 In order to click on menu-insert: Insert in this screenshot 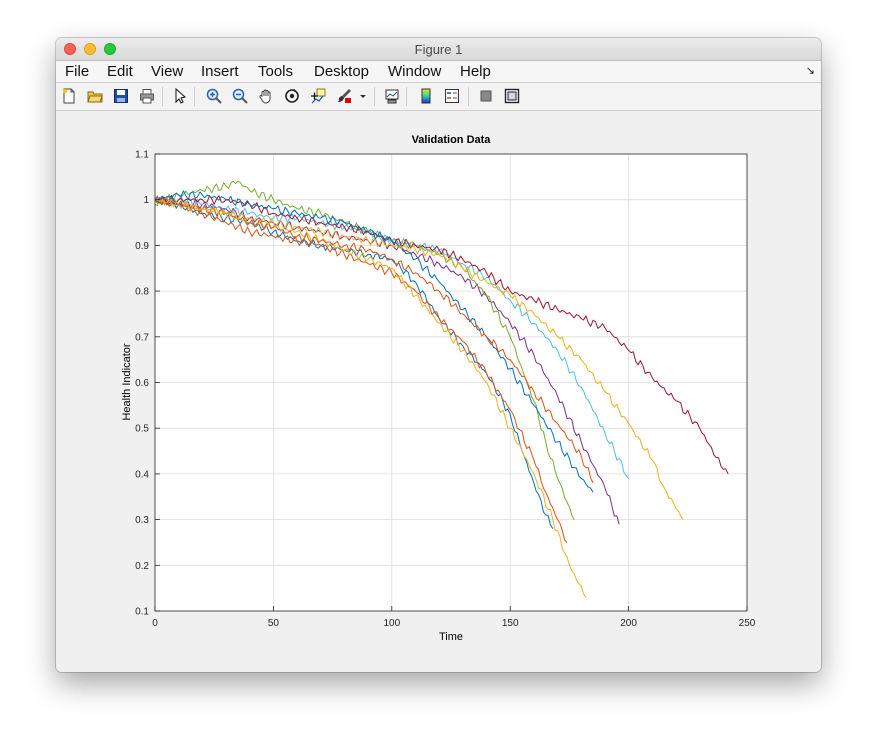, I will do `click(220, 71)`.